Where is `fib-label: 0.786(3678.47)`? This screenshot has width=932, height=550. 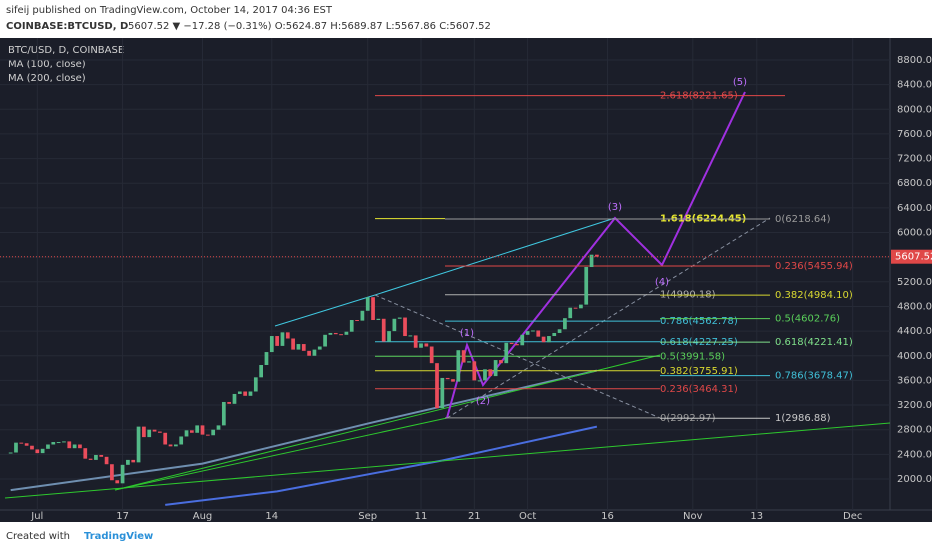
fib-label: 0.786(3678.47) is located at coordinates (814, 376).